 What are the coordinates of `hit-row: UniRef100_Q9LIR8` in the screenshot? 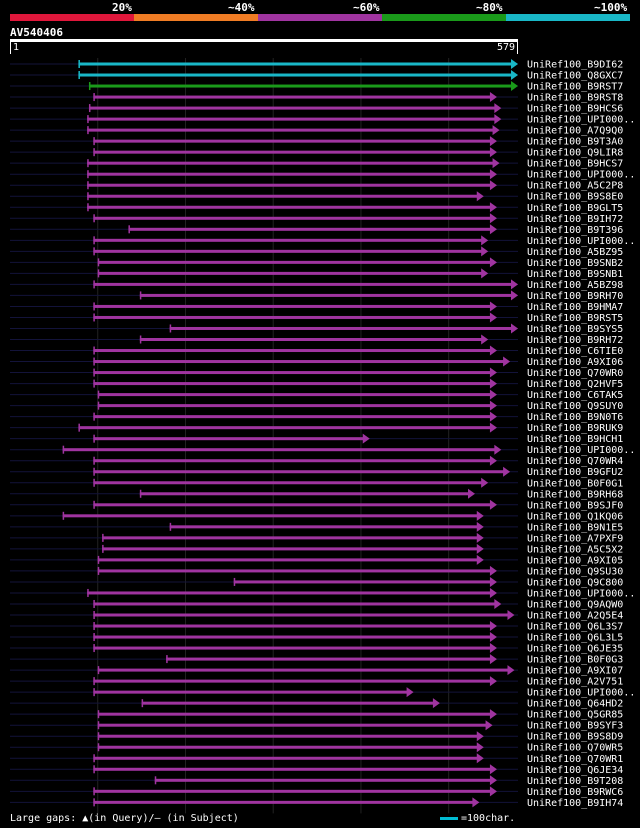 It's located at (316, 153).